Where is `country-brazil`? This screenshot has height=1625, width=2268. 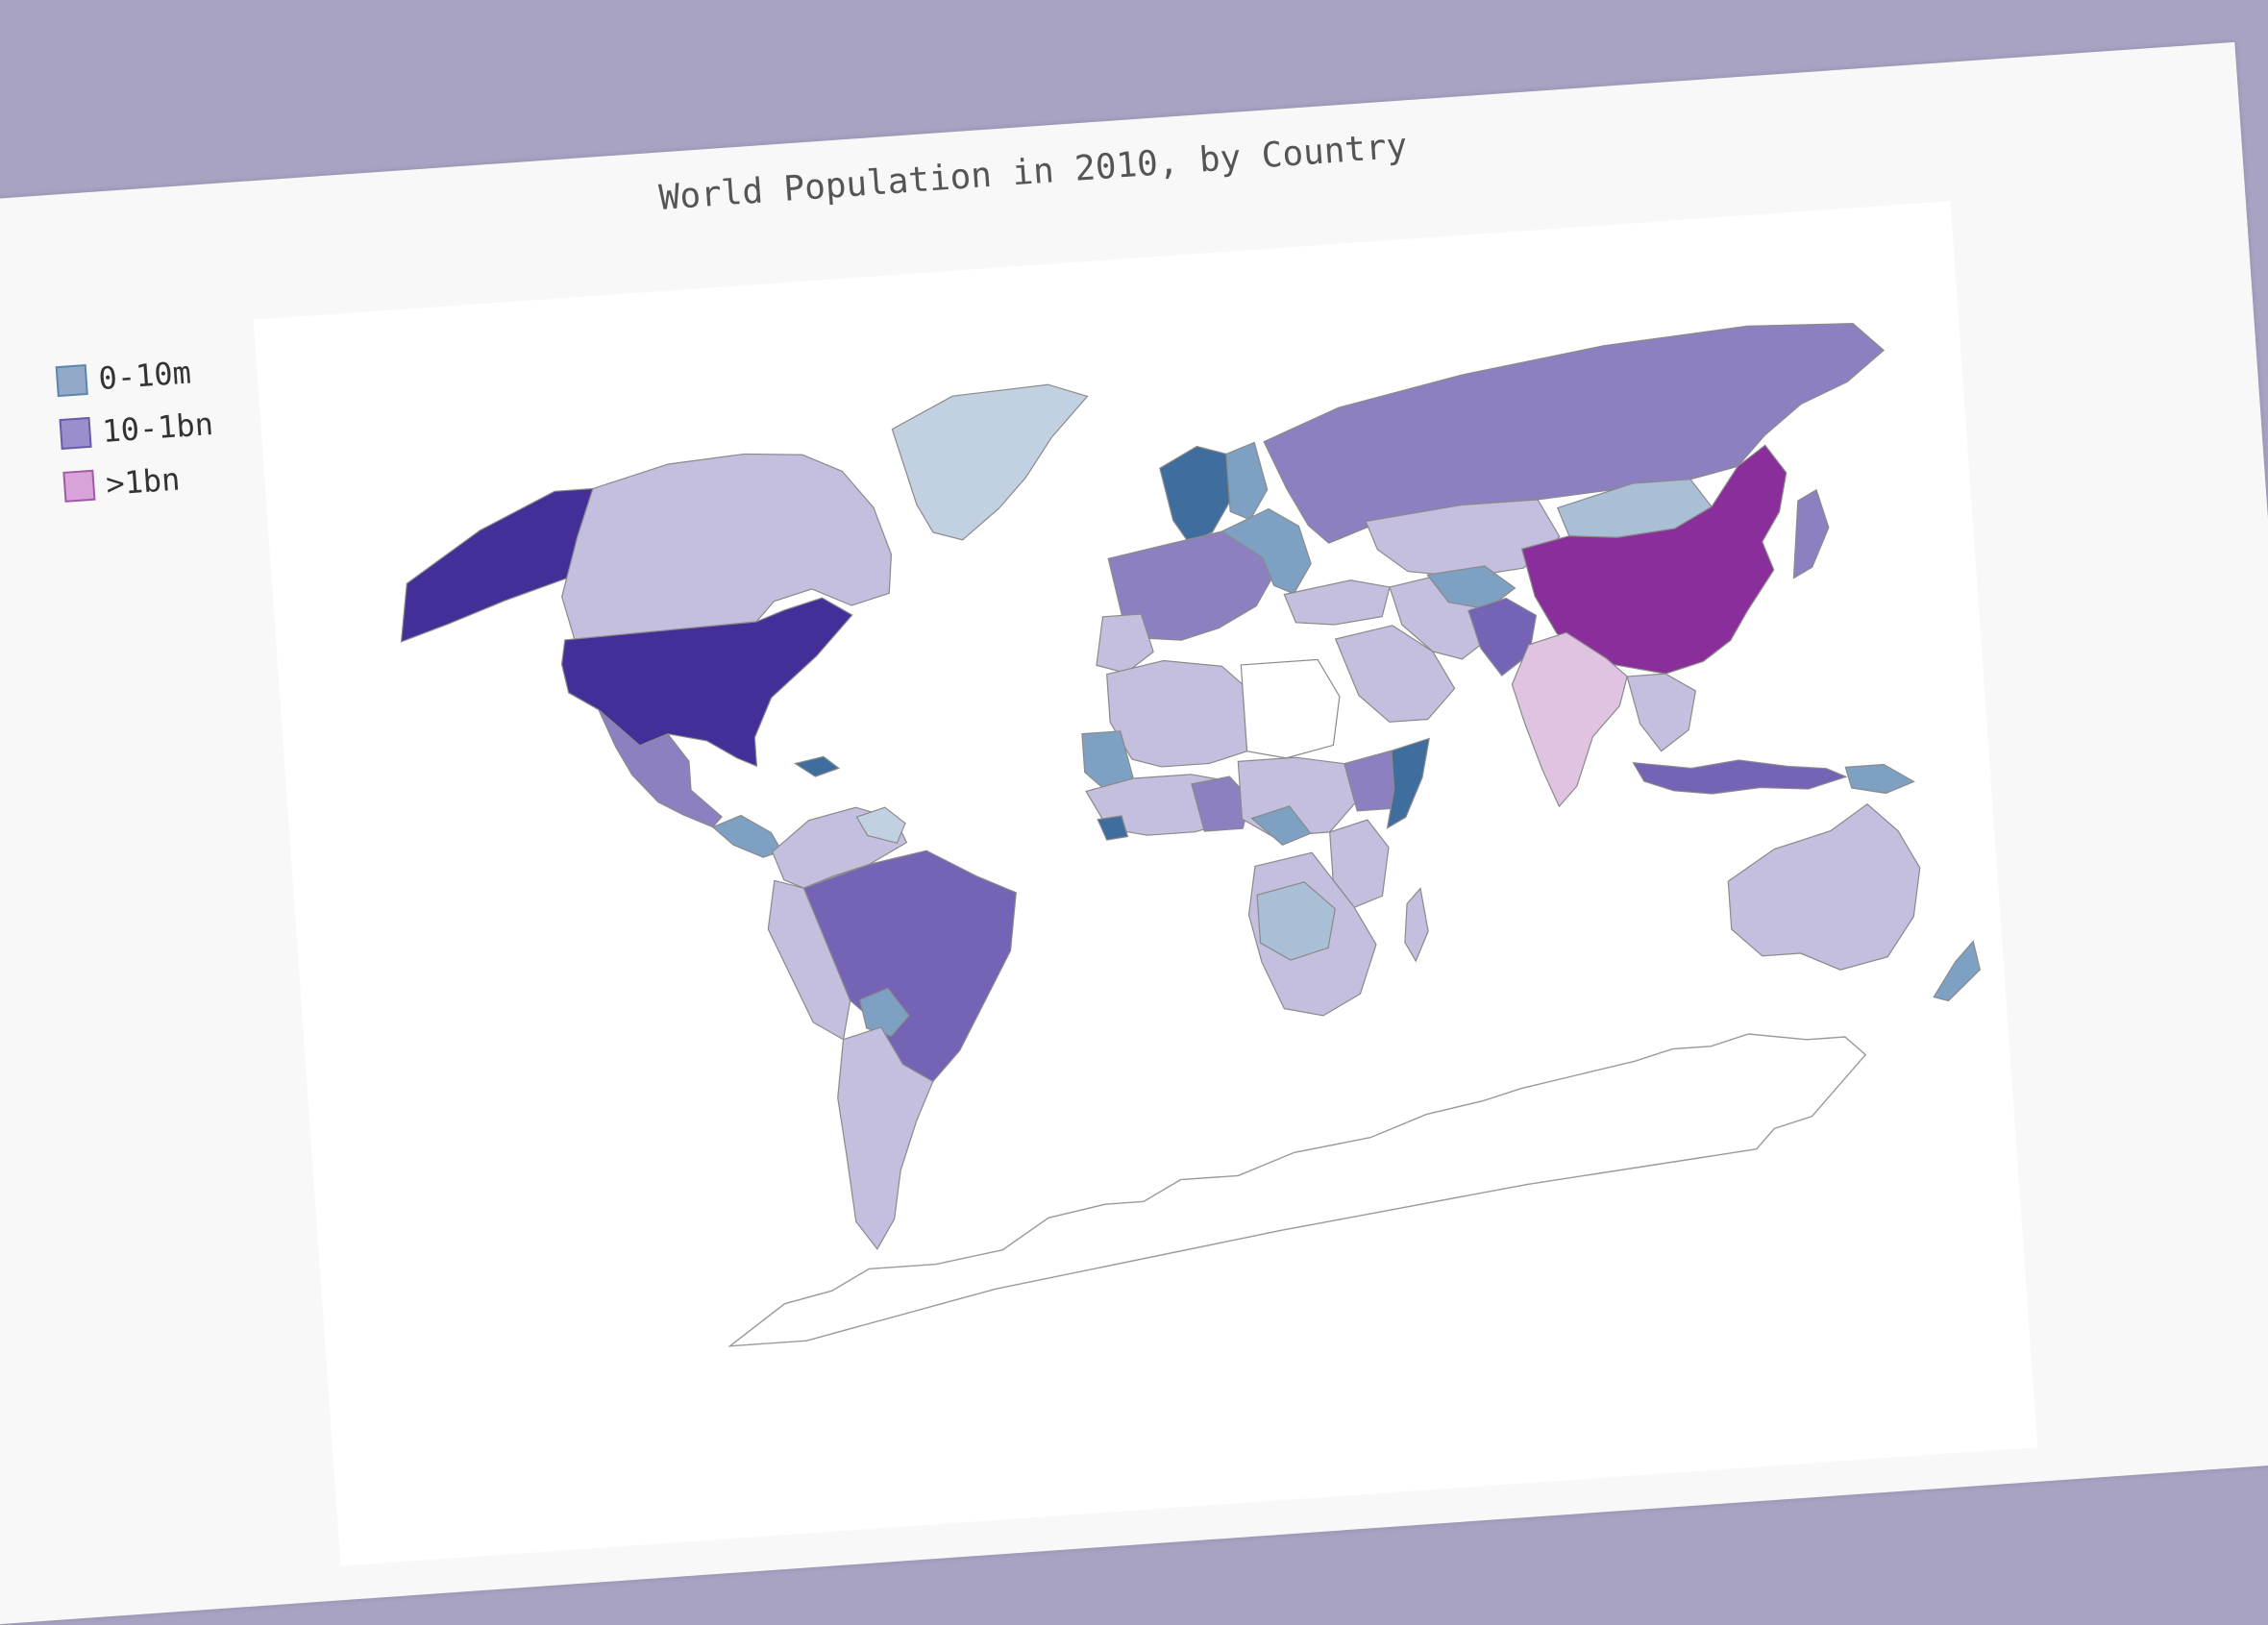 country-brazil is located at coordinates (909, 966).